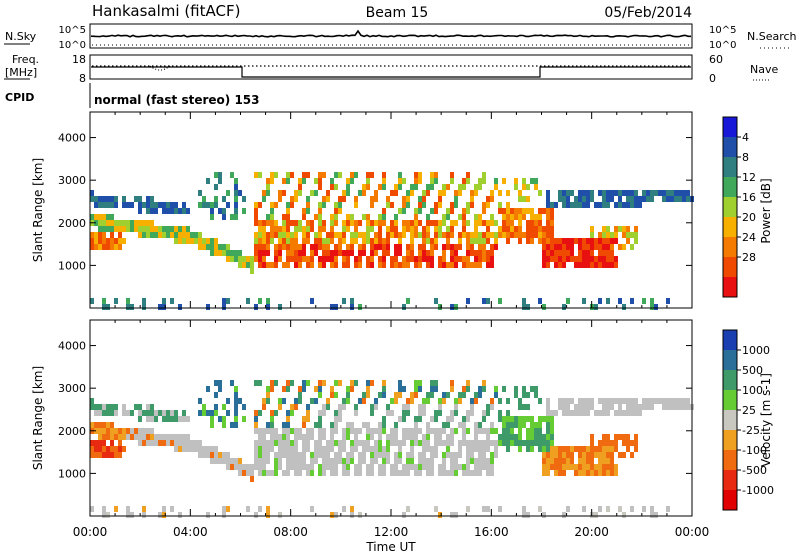 This screenshot has width=800, height=554. What do you see at coordinates (754, 450) in the screenshot?
I see `colorbar-tick-label: -100` at bounding box center [754, 450].